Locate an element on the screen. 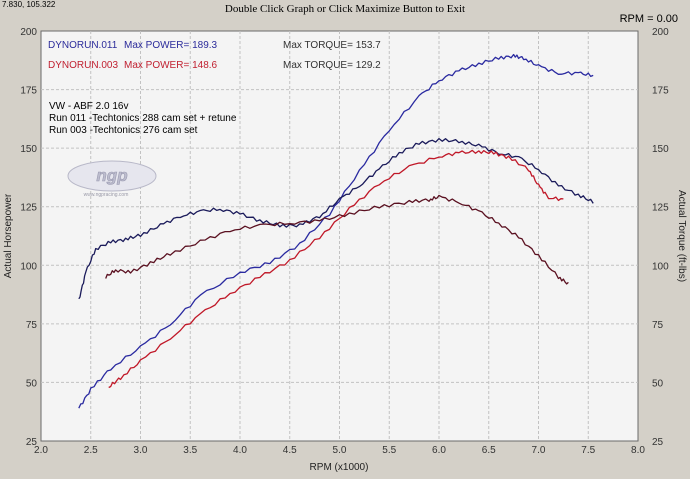  x-tick-label: 5.5 is located at coordinates (389, 450).